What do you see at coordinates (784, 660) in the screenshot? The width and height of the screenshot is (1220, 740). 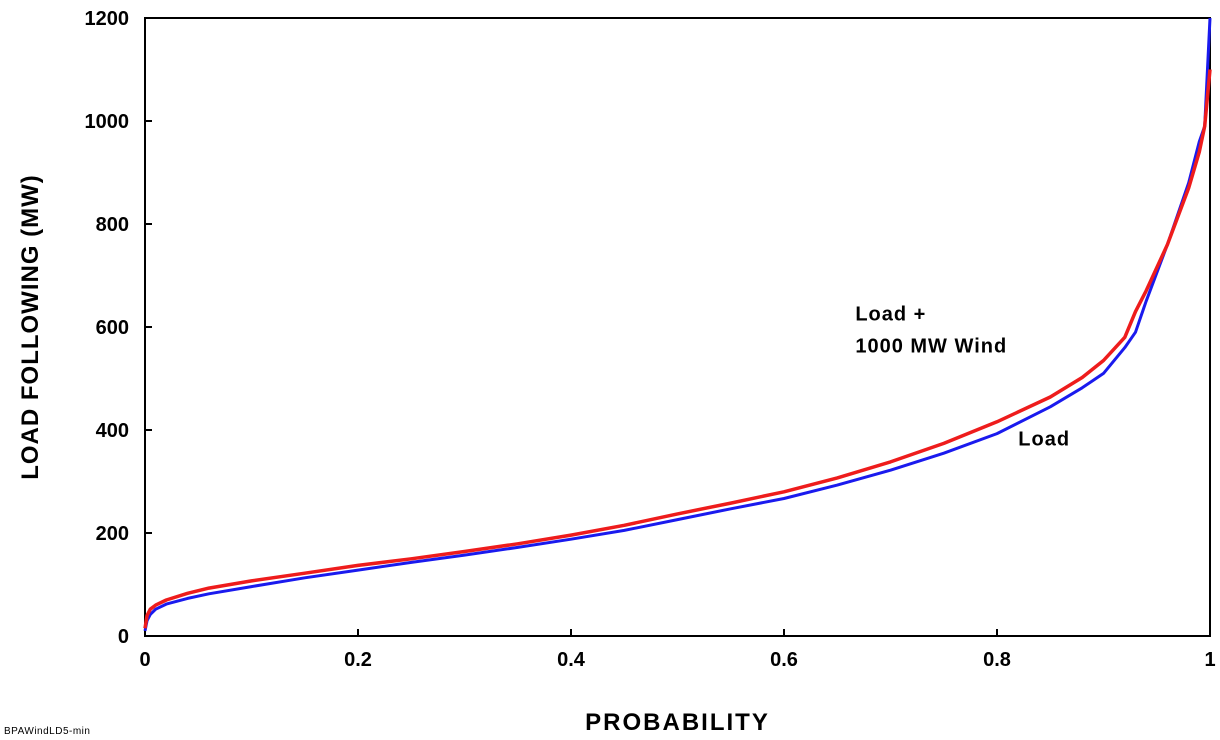 I see `x-tick-label: 0.6` at bounding box center [784, 660].